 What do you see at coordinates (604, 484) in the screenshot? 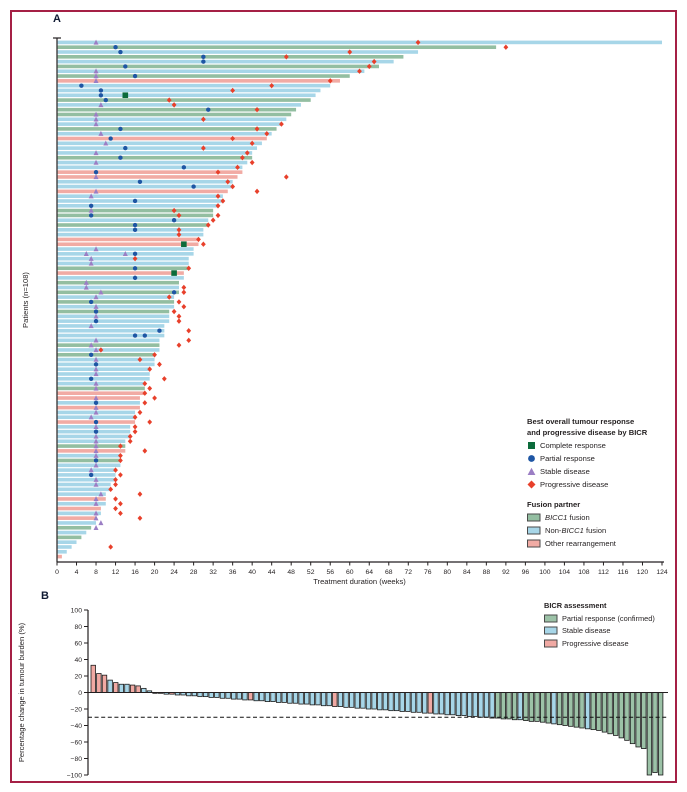
I see `legend-item-progressive-disease: Progressive disease` at bounding box center [604, 484].